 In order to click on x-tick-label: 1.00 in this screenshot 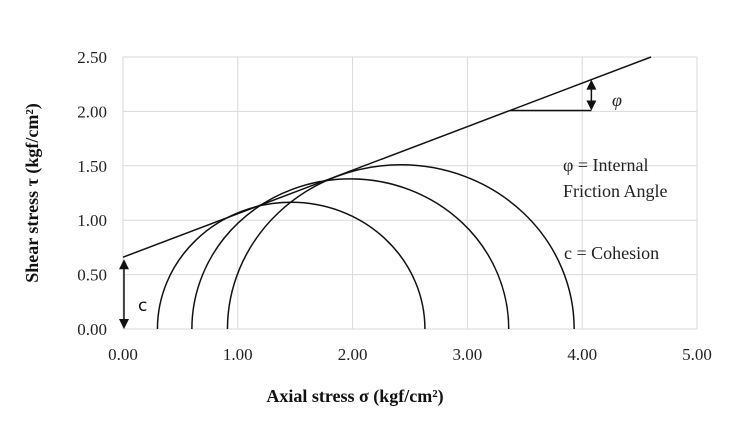, I will do `click(238, 354)`.